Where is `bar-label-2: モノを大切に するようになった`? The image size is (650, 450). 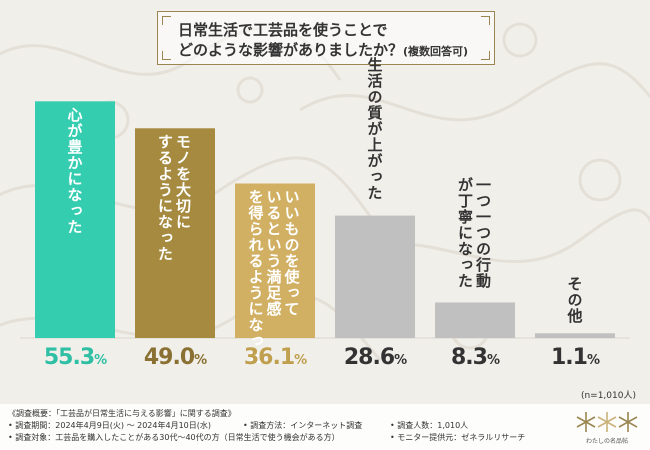 bar-label-2: モノを大切に するようになった is located at coordinates (174, 198).